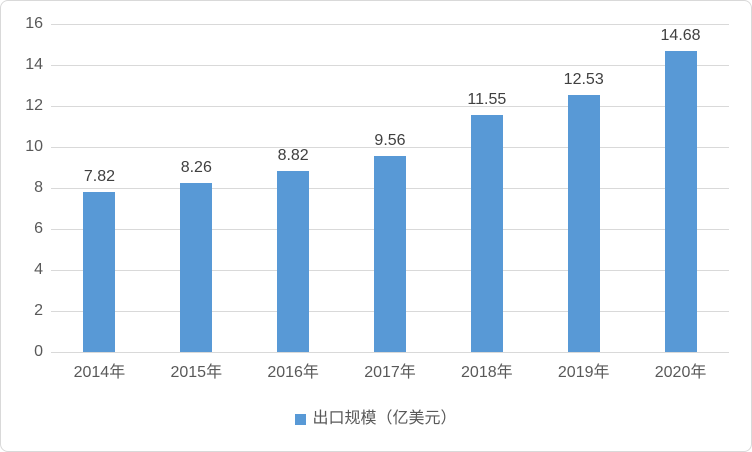 The image size is (752, 452). Describe the element at coordinates (196, 167) in the screenshot. I see `data-label: 8.26` at that location.